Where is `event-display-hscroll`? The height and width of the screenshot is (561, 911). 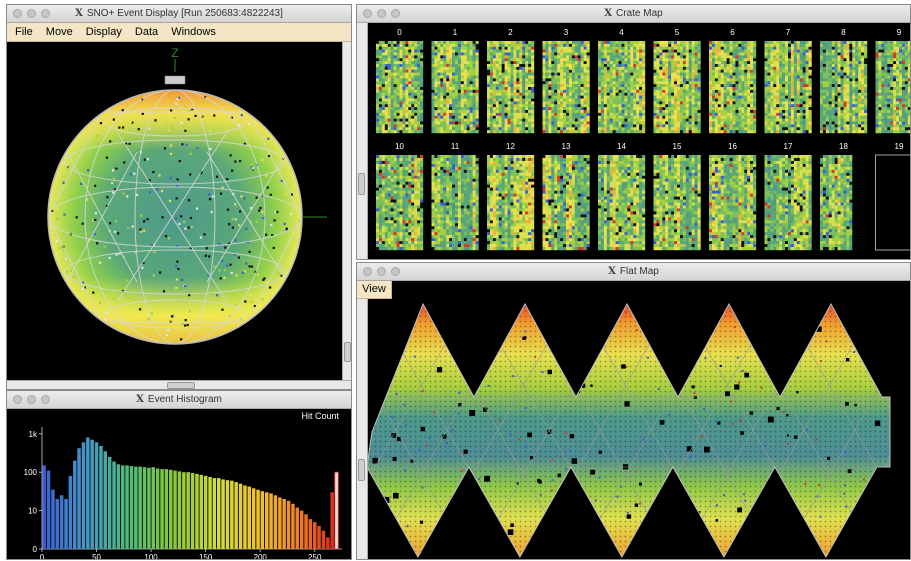
event-display-hscroll is located at coordinates (179, 384).